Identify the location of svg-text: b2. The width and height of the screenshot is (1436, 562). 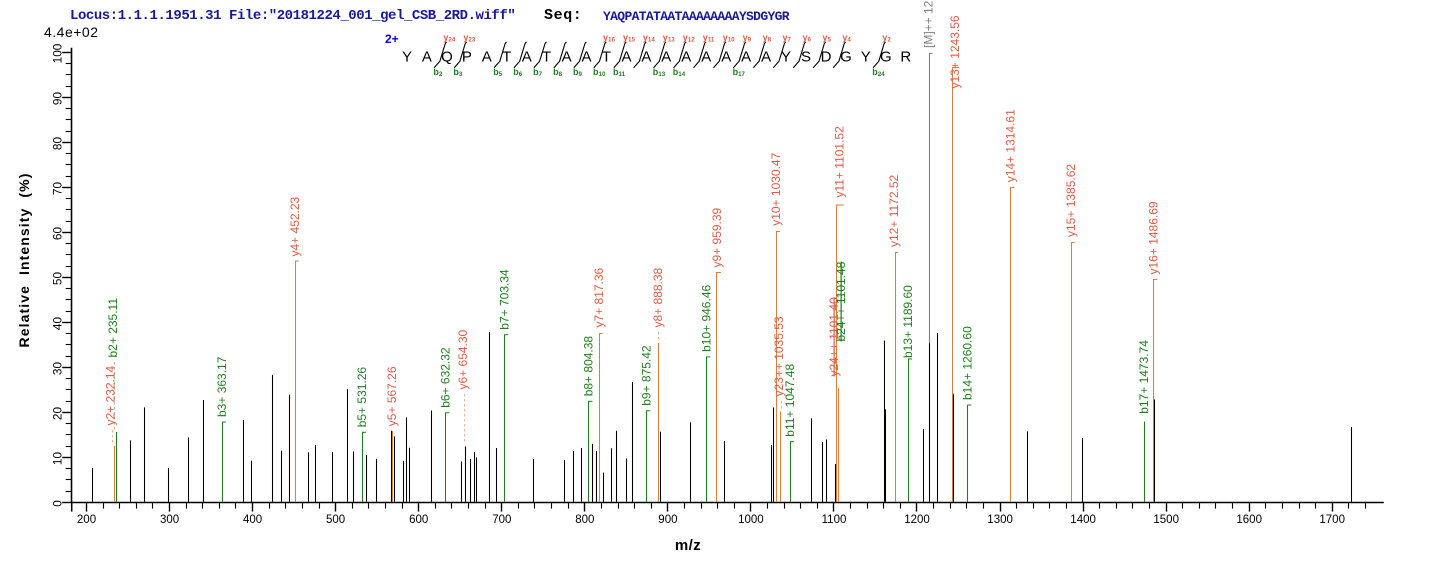
(438, 72).